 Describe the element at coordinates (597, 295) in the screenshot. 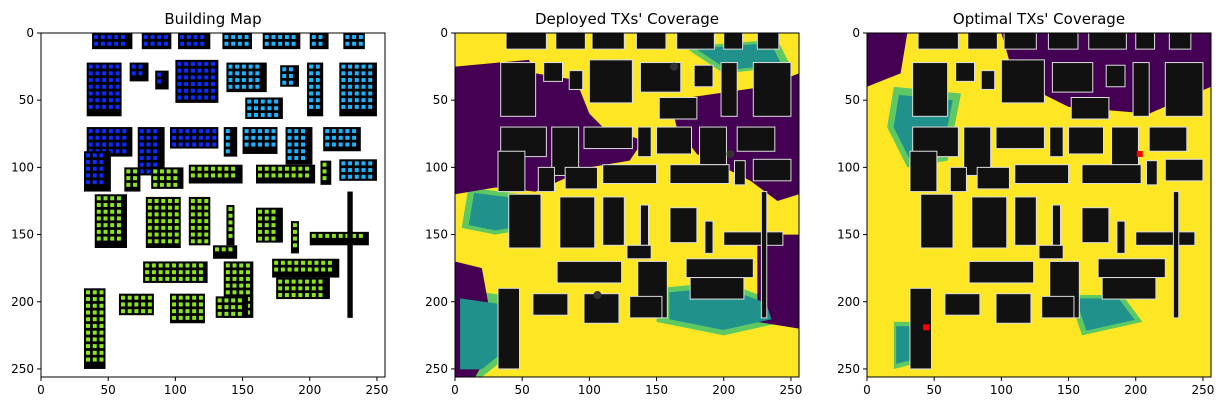

I see `tx-marker` at that location.